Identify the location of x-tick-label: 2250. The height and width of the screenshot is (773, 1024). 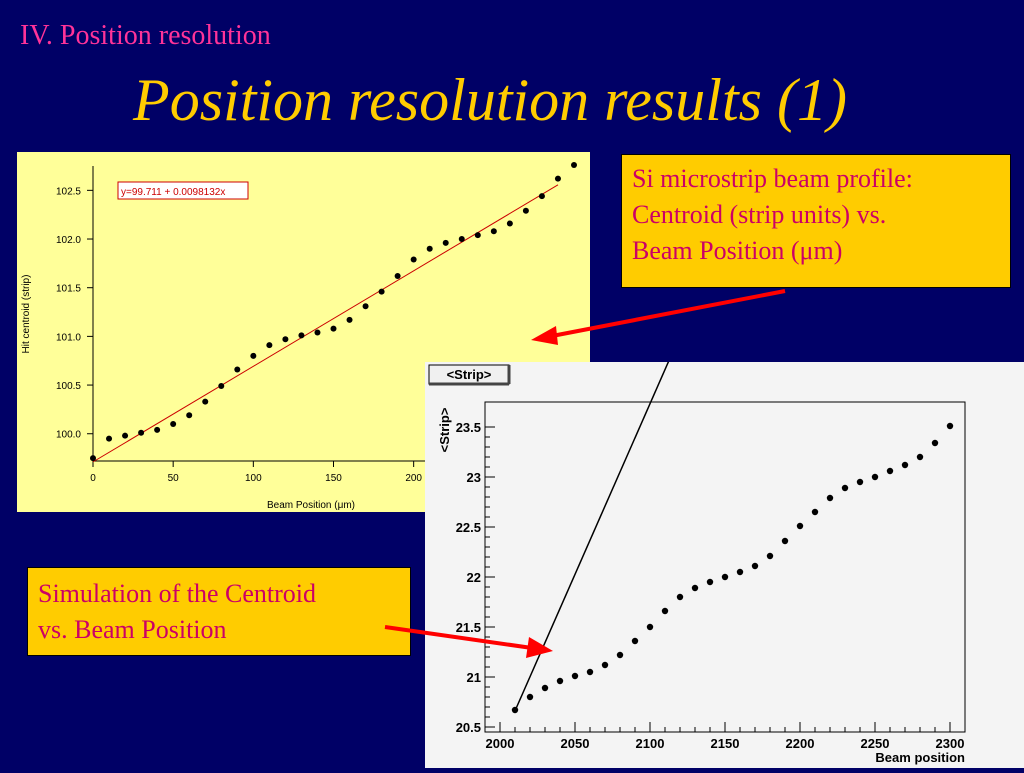
(875, 743).